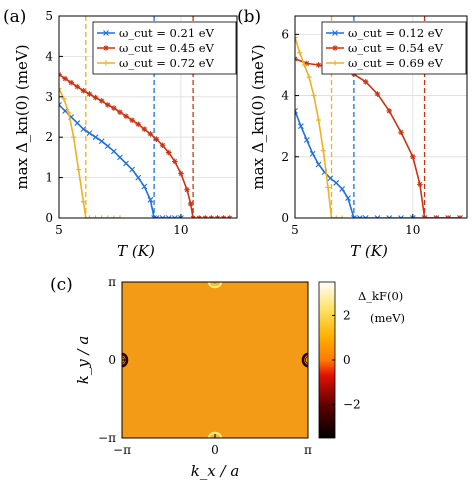 The image size is (474, 488). I want to click on colorbar-label: Δ_kF(0), so click(380, 296).